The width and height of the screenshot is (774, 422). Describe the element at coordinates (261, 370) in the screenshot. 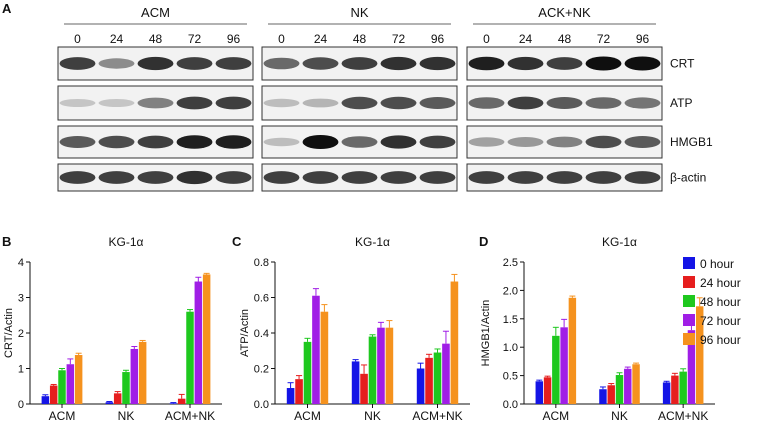

I see `y-tick-label: 0.2` at that location.